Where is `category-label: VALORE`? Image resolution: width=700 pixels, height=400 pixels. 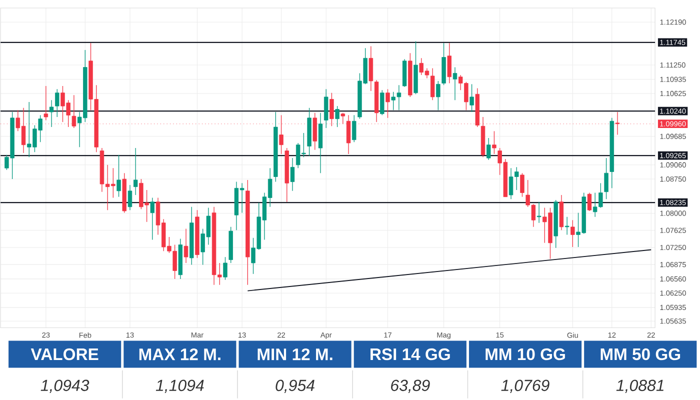
category-label: VALORE is located at coordinates (64, 354).